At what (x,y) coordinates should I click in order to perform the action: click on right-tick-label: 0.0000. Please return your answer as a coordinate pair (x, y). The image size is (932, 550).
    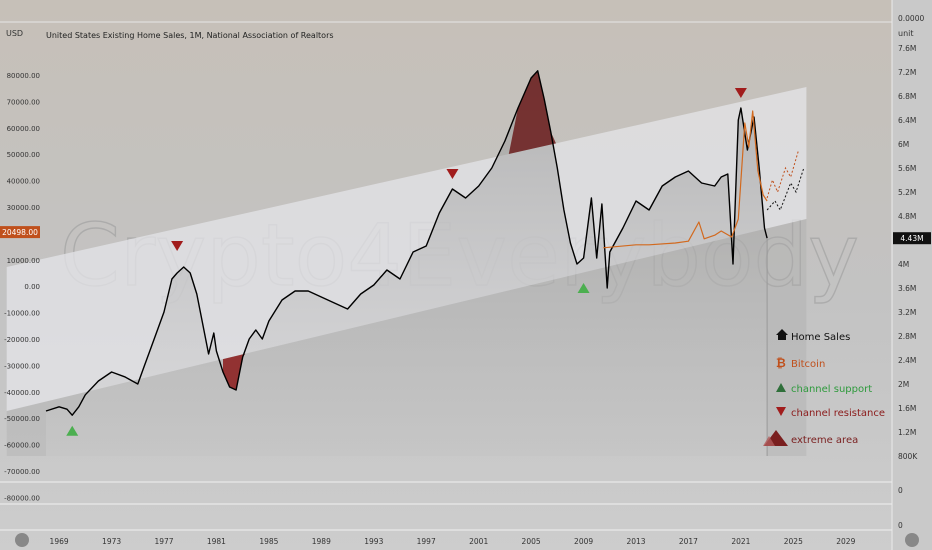
    Looking at the image, I should click on (911, 18).